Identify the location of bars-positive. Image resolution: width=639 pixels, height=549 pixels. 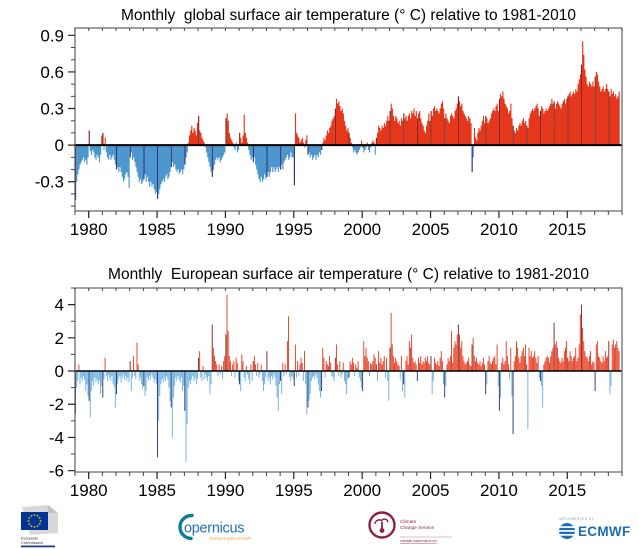
(349, 333).